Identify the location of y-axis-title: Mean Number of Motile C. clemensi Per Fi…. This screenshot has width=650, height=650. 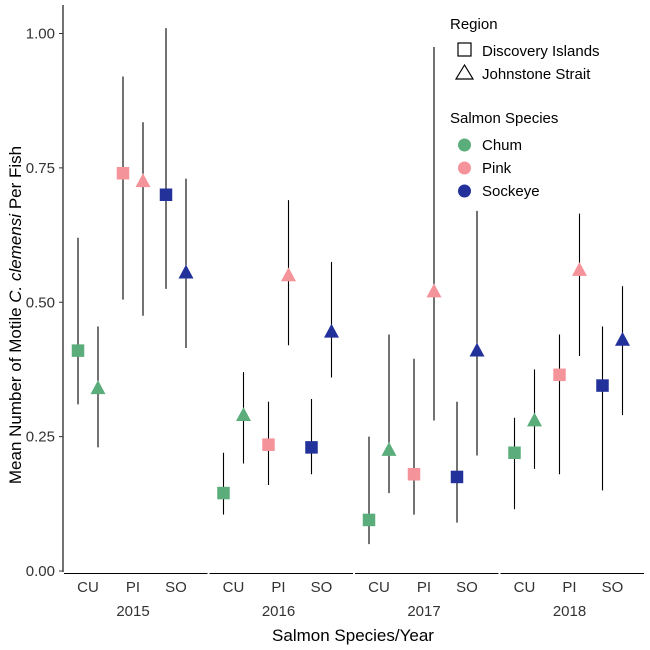
(15, 315).